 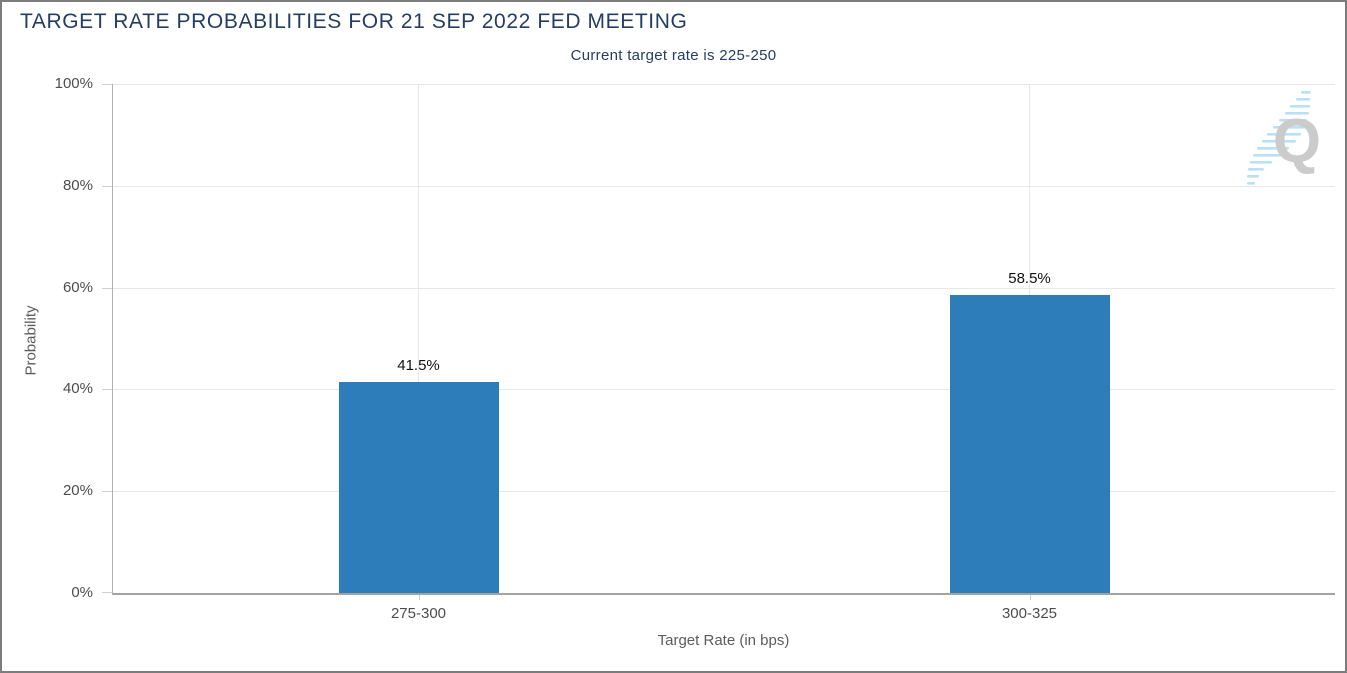 I want to click on y-axis-title: Probability, so click(x=31, y=340).